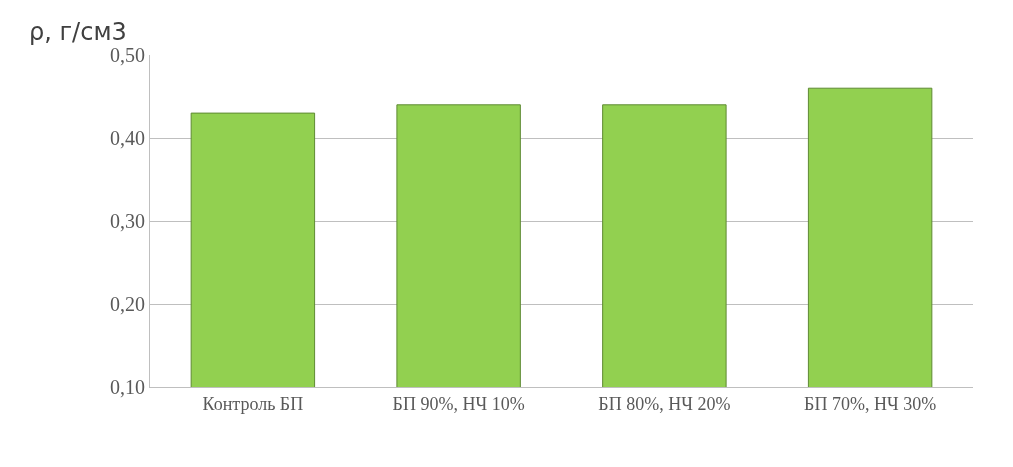 The image size is (1013, 467). Describe the element at coordinates (127, 387) in the screenshot. I see `y-tick-label: 0,10` at that location.